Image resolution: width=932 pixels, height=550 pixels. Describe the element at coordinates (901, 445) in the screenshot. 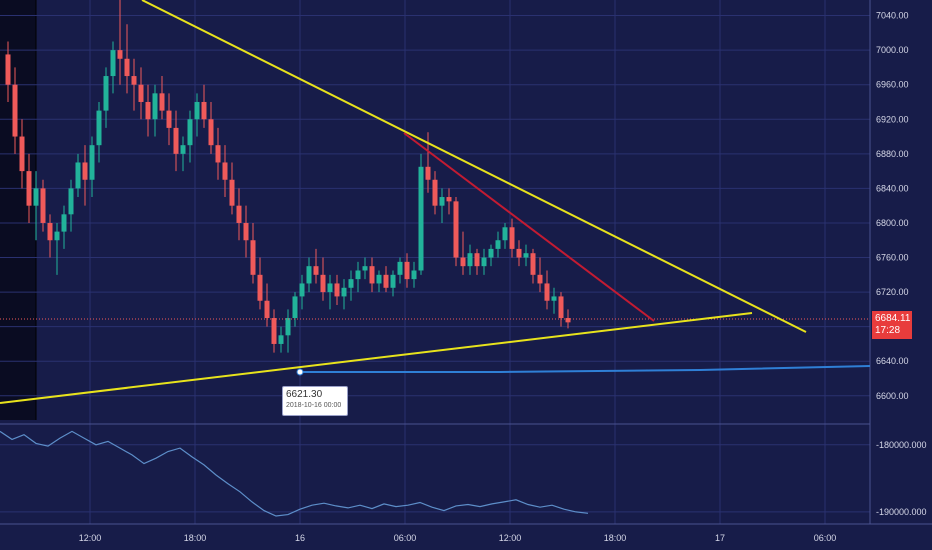

I see `osc-tick-label: -180000.000` at that location.